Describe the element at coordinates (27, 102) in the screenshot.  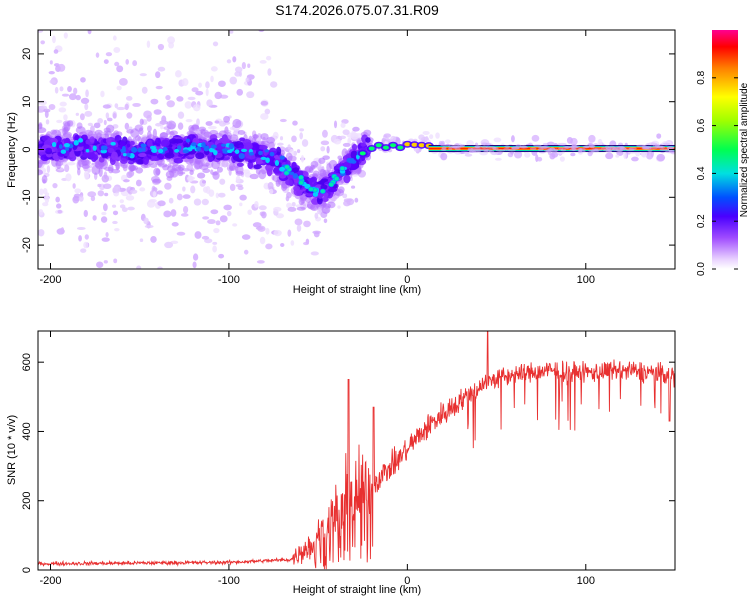
I see `spectrogram-y-tick-label: 10` at that location.